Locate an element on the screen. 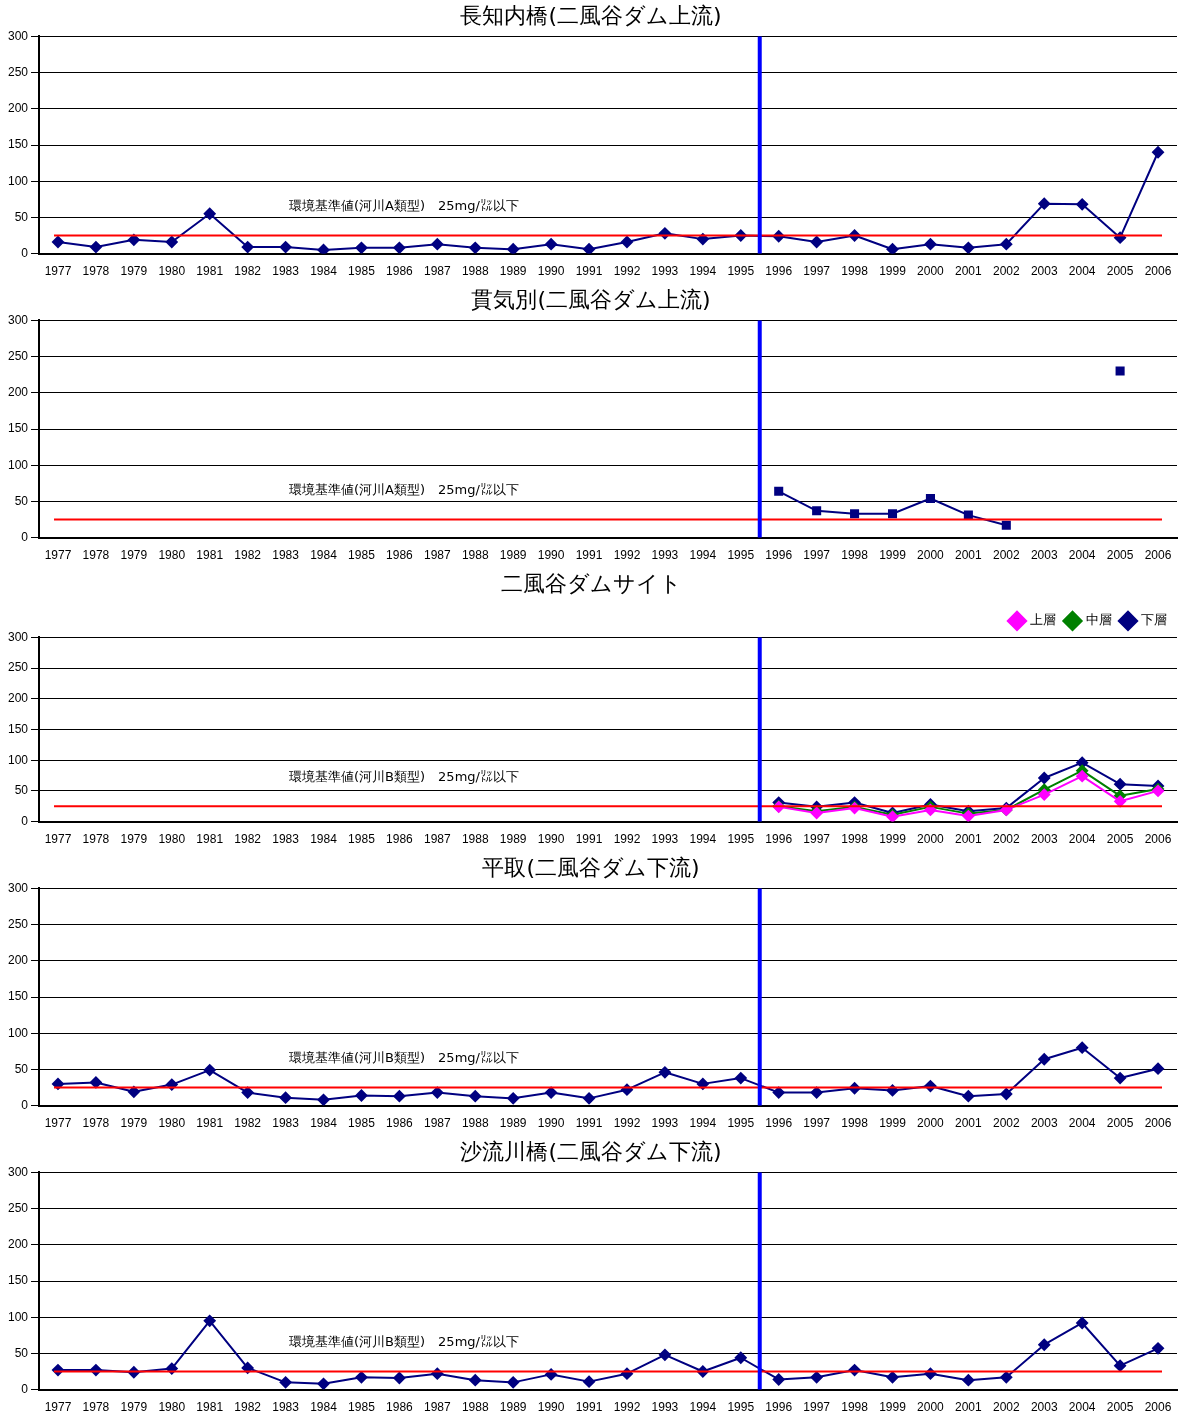 The image size is (1185, 1423). legend-label: 上層 is located at coordinates (1043, 620).